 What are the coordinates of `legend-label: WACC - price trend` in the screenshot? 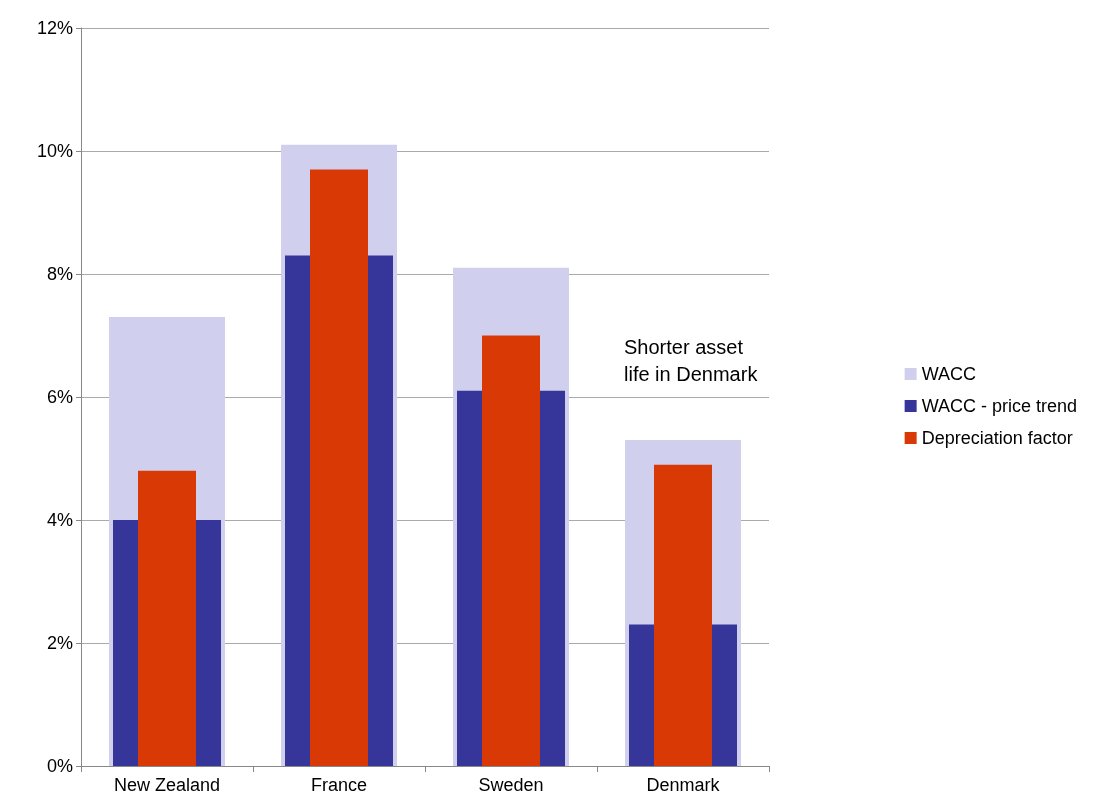 It's located at (999, 406).